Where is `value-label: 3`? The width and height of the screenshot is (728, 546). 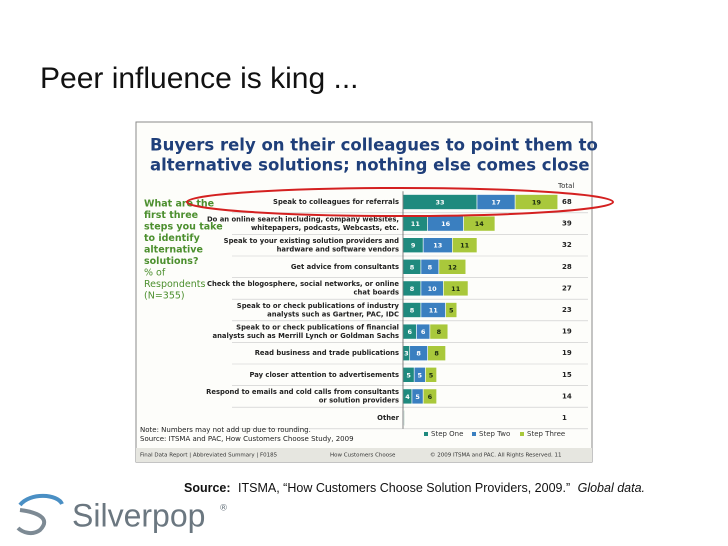 value-label: 3 is located at coordinates (406, 354).